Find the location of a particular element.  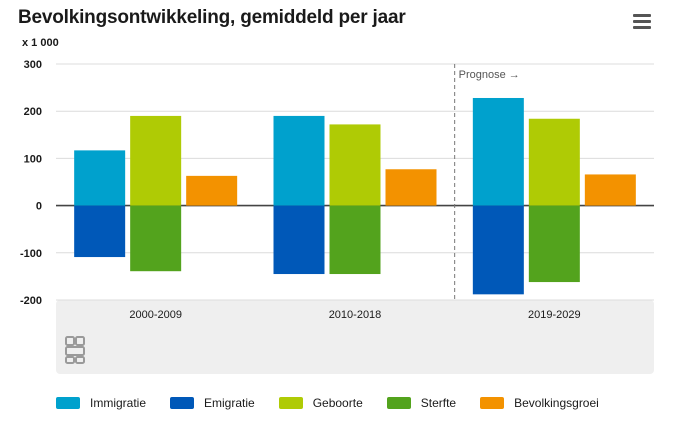

legend-item-immigratie: Immigratie is located at coordinates (101, 403).